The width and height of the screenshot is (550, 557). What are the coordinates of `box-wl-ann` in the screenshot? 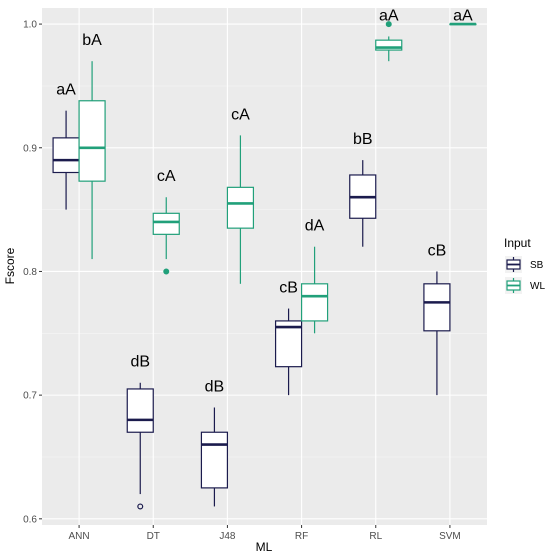 It's located at (92, 160).